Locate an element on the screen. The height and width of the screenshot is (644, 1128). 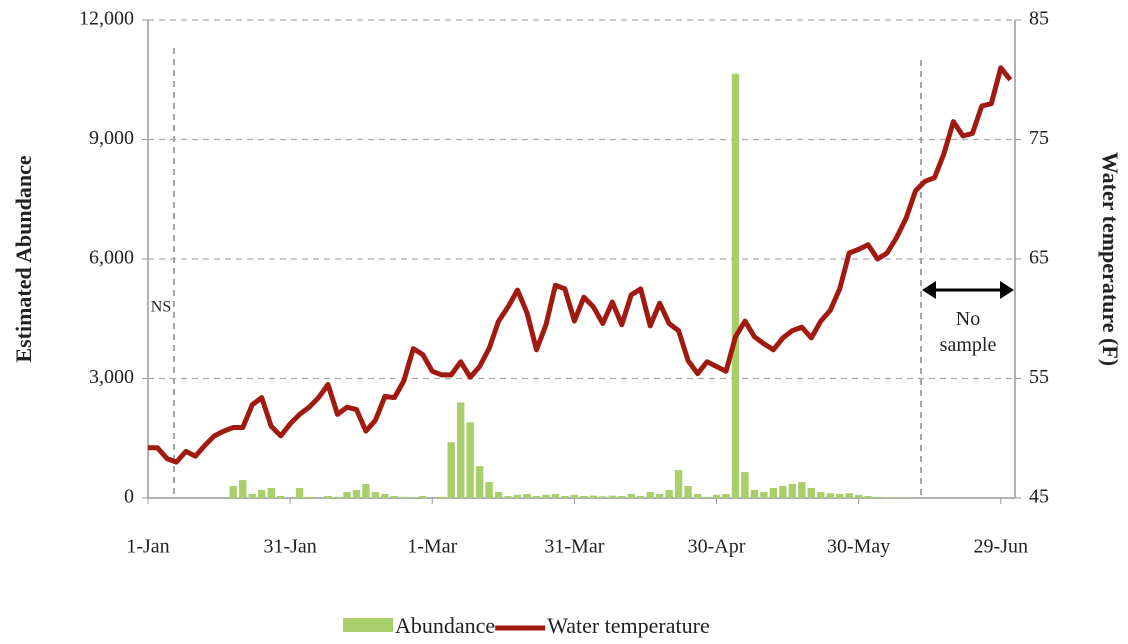
x-tick-label: 1-Jan is located at coordinates (147, 547).